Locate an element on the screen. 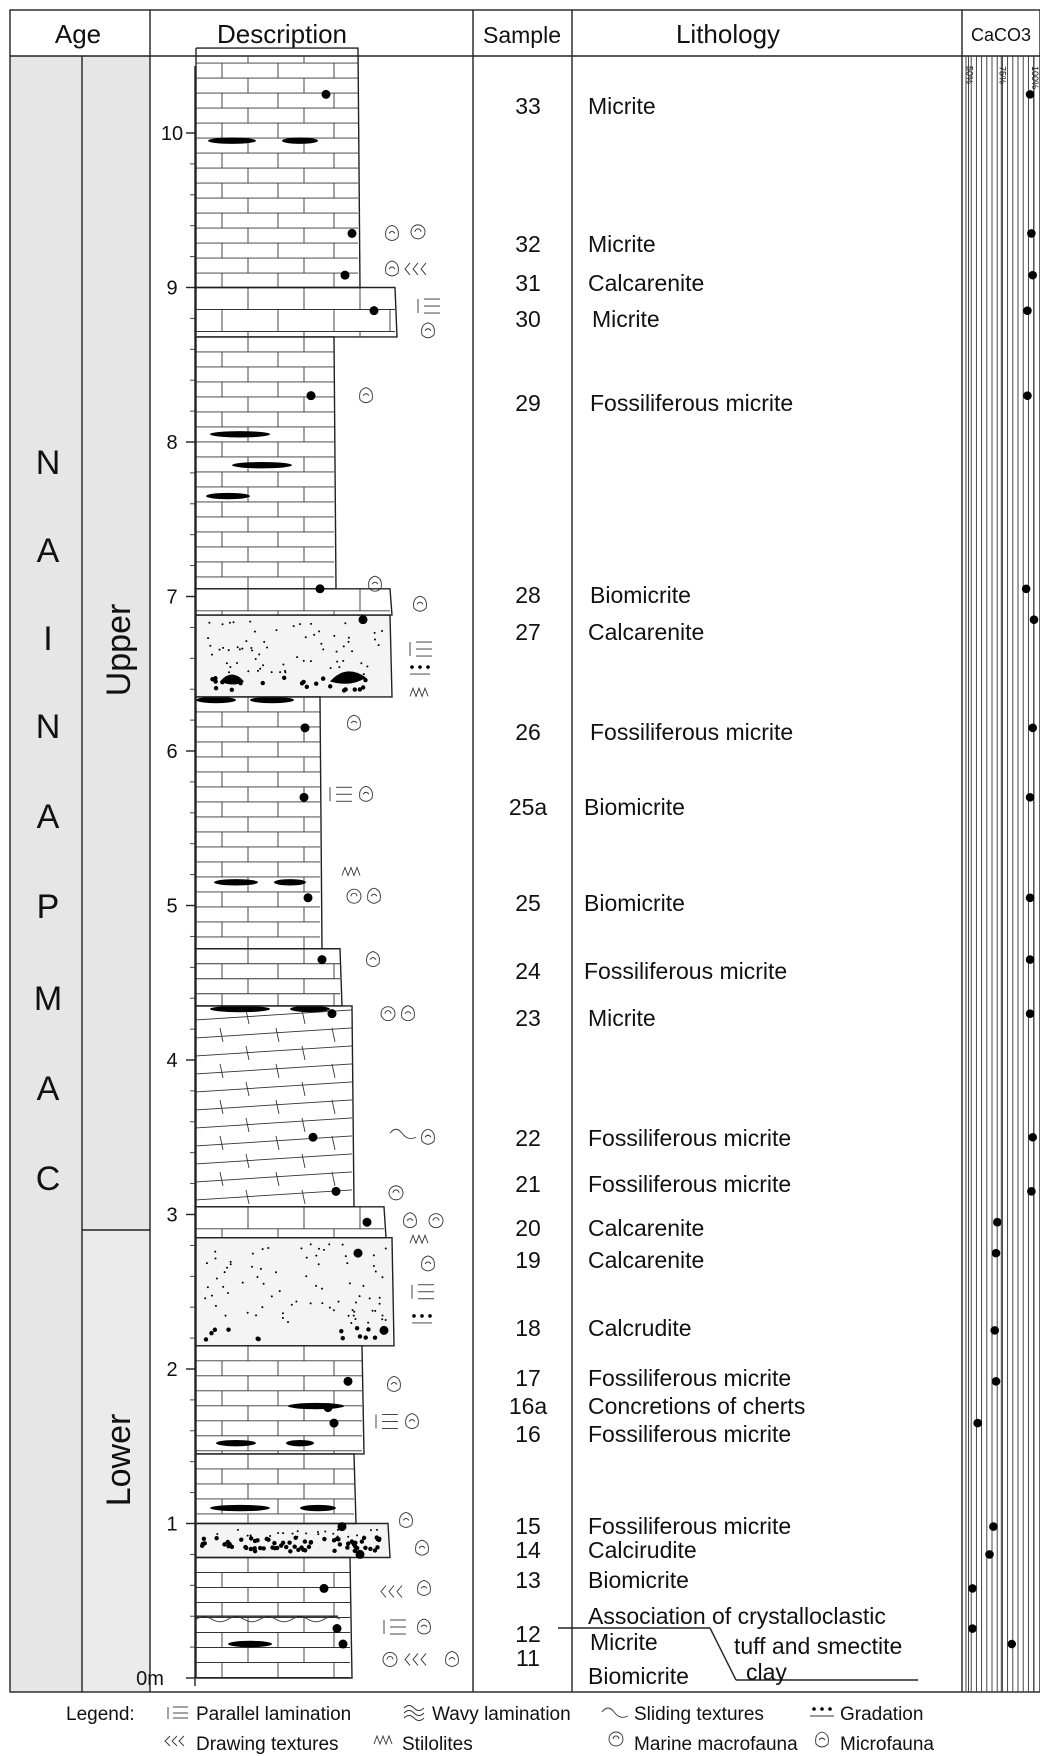 The width and height of the screenshot is (1040, 1756). substage-lower: Lower is located at coordinates (119, 1460).